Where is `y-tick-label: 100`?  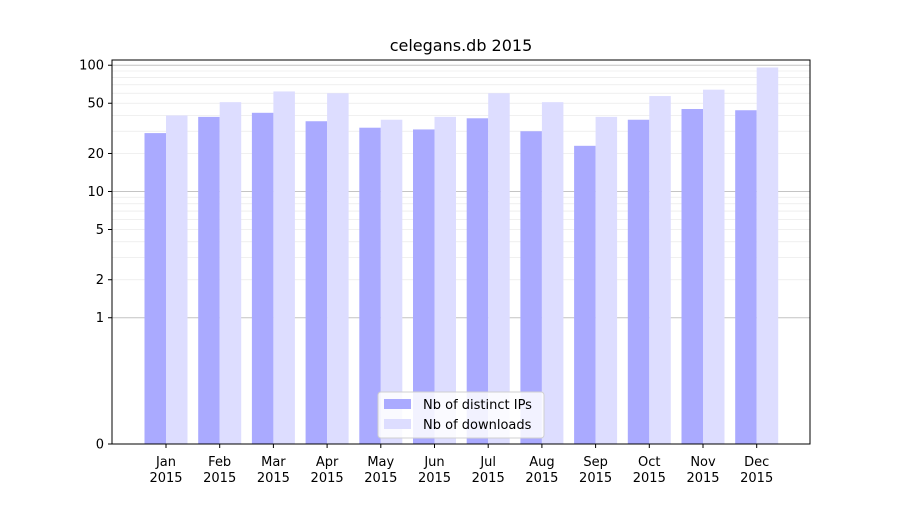
y-tick-label: 100 is located at coordinates (91, 66).